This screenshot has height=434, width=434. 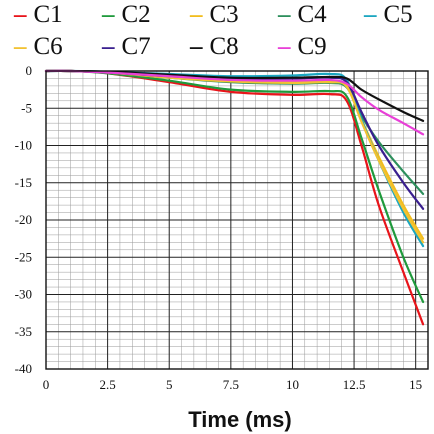 I want to click on legend-item-c8: – C8, so click(x=214, y=47).